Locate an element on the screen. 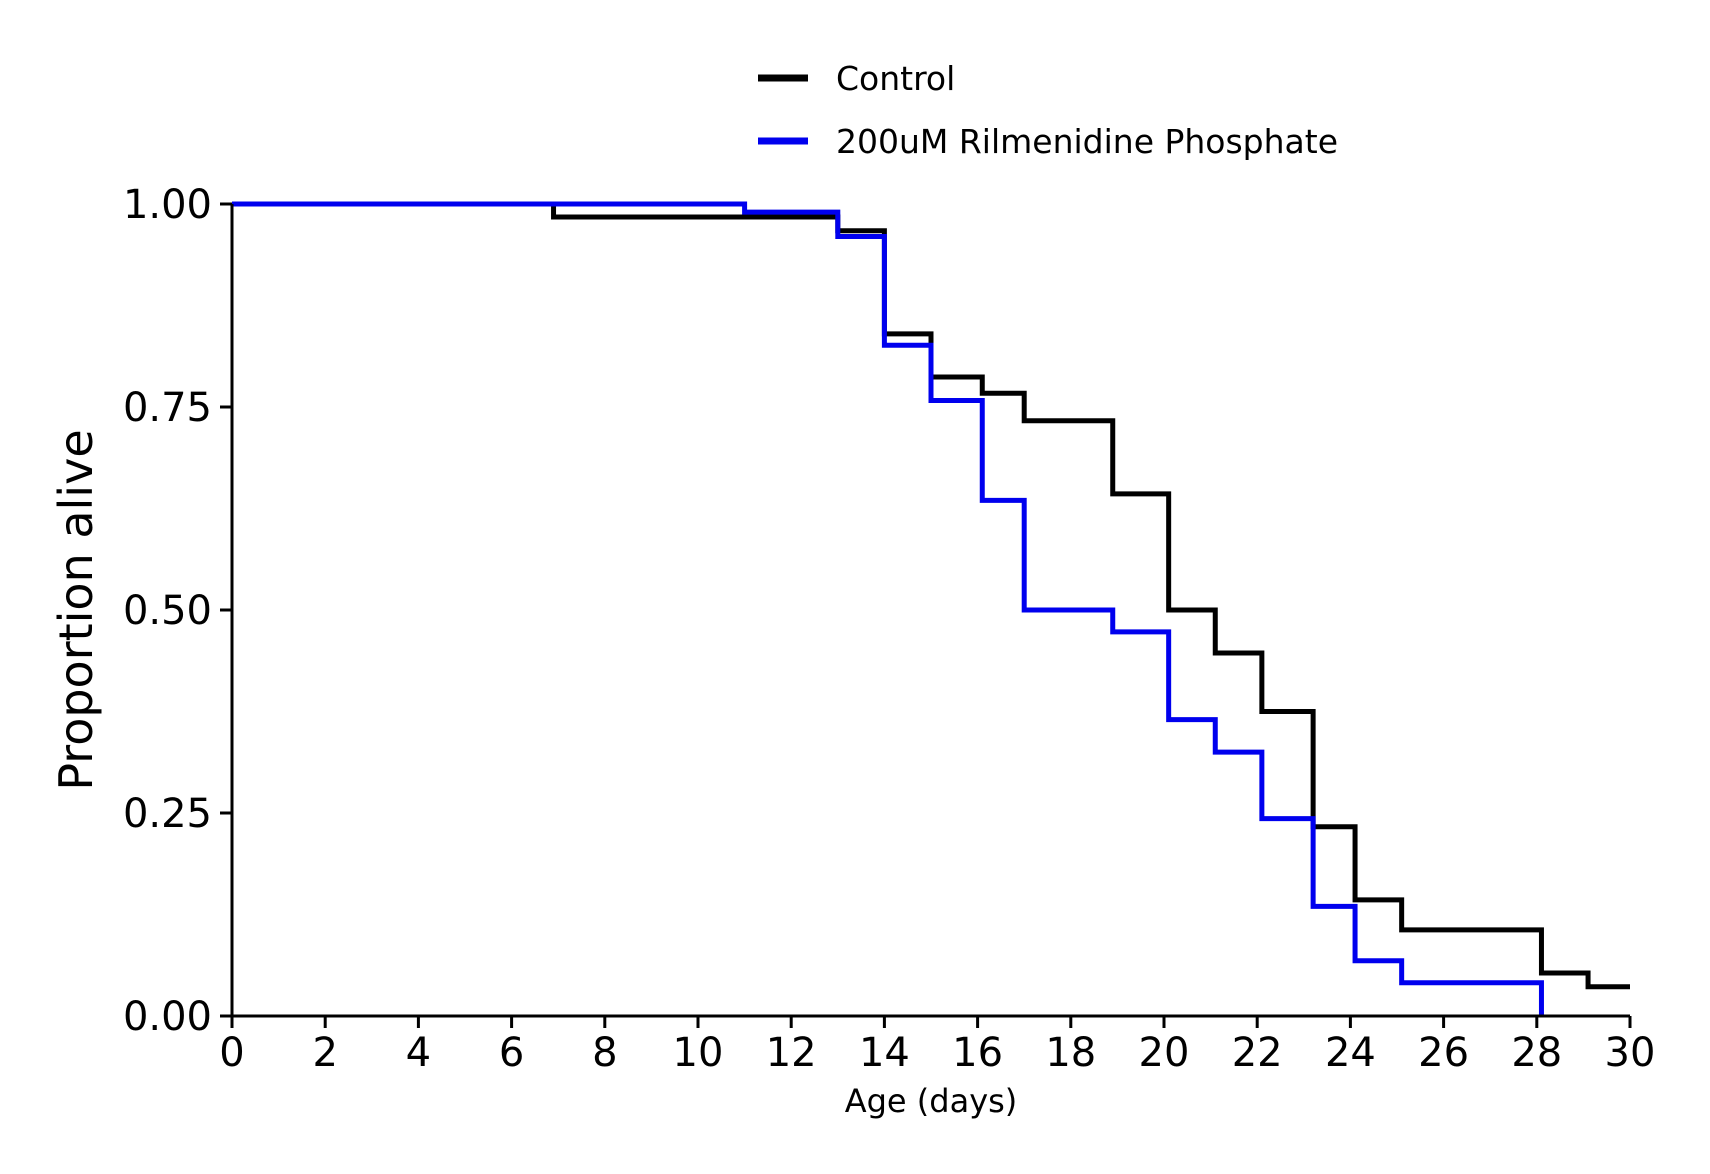 Image resolution: width=1710 pixels, height=1174 pixels. x-tick-label: 14 is located at coordinates (884, 1053).